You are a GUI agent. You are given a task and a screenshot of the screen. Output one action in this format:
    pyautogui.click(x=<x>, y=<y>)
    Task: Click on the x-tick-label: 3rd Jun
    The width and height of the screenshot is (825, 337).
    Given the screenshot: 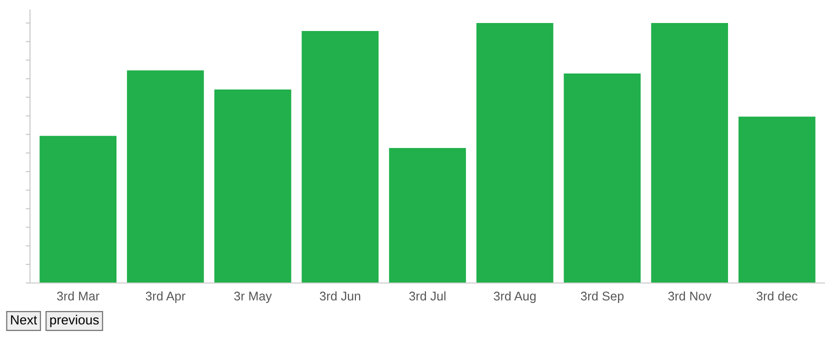 What is the action you would take?
    pyautogui.click(x=340, y=296)
    